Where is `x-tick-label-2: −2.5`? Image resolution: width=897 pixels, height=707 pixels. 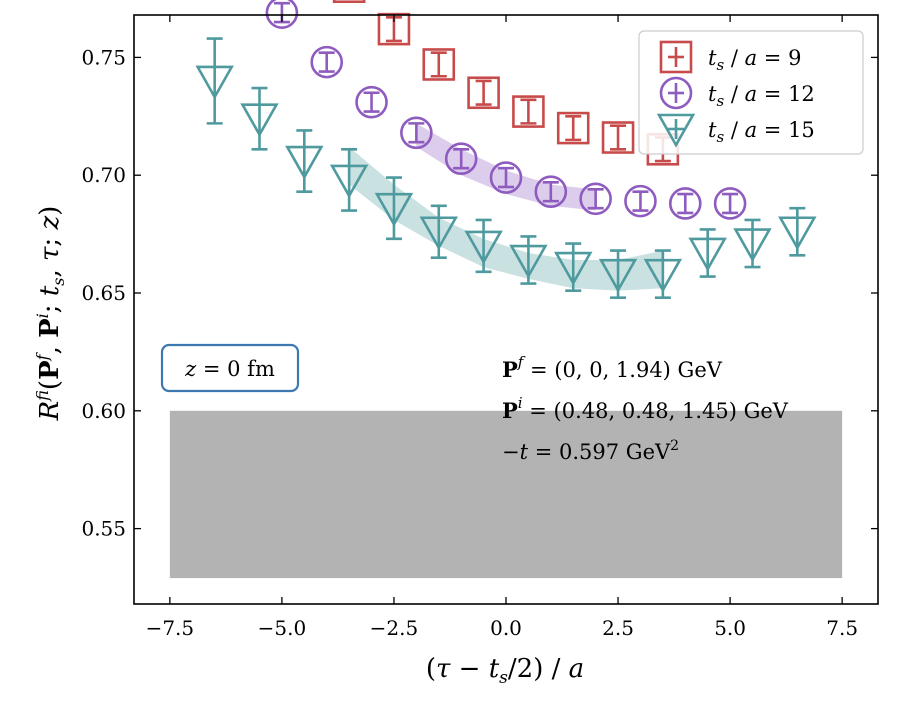
x-tick-label-2: −2.5 is located at coordinates (394, 628).